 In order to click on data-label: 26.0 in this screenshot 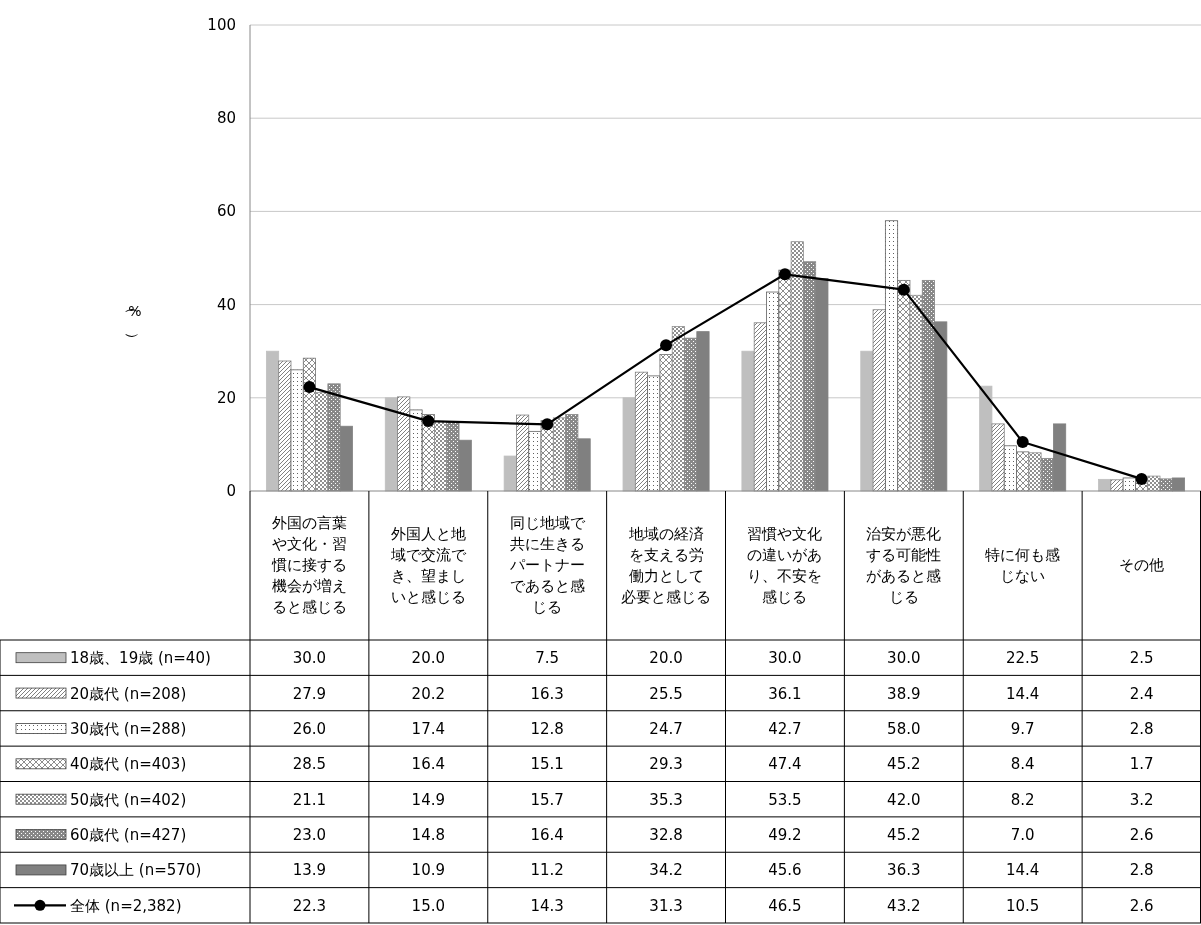, I will do `click(309, 728)`.